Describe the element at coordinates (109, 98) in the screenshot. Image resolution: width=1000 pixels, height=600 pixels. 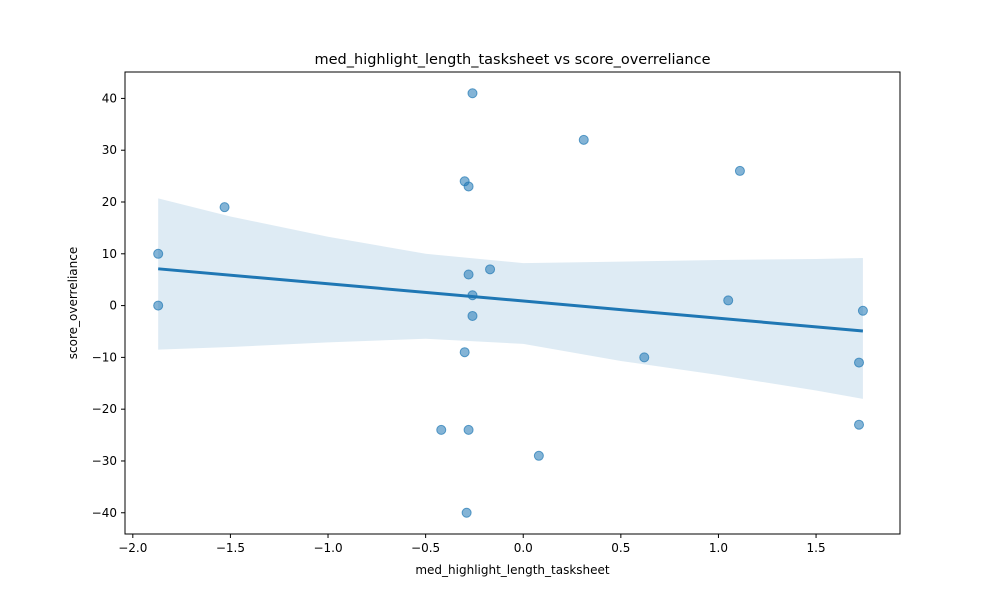
I see `y-tick-label: 40` at that location.